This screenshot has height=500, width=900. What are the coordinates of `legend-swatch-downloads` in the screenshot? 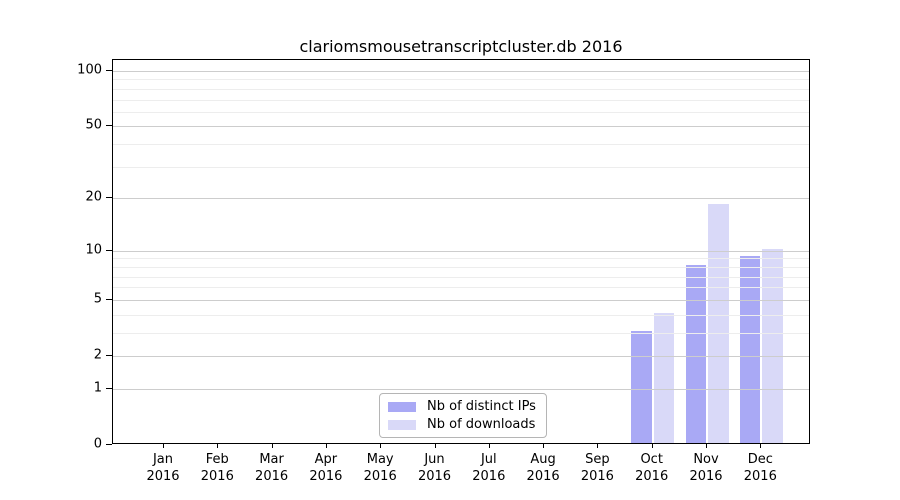 It's located at (402, 425).